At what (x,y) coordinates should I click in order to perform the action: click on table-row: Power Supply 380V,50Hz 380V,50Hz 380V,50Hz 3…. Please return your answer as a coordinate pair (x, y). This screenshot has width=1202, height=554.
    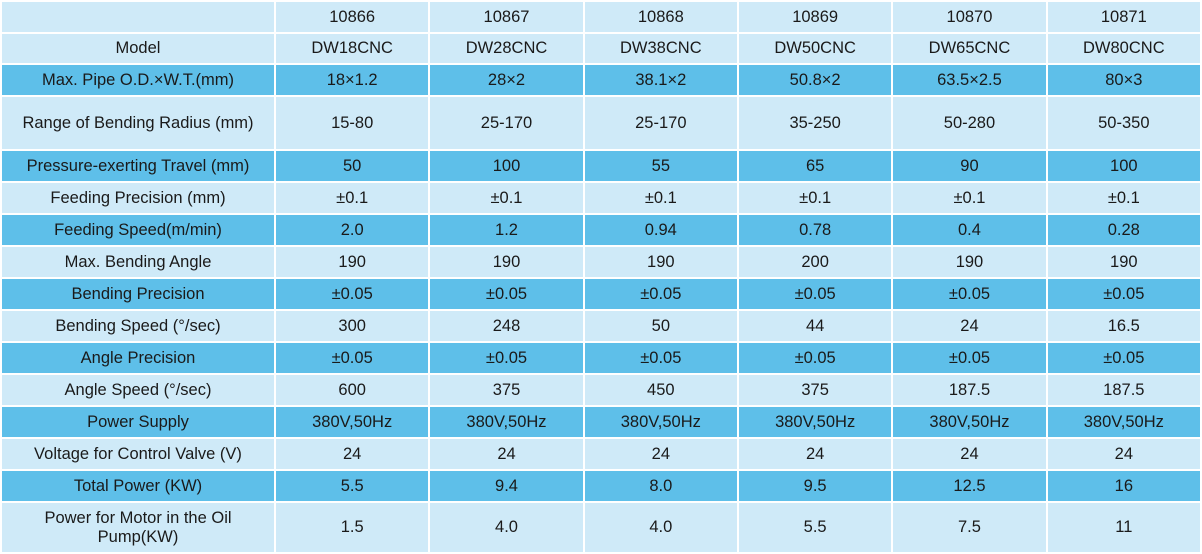
    Looking at the image, I should click on (601, 422).